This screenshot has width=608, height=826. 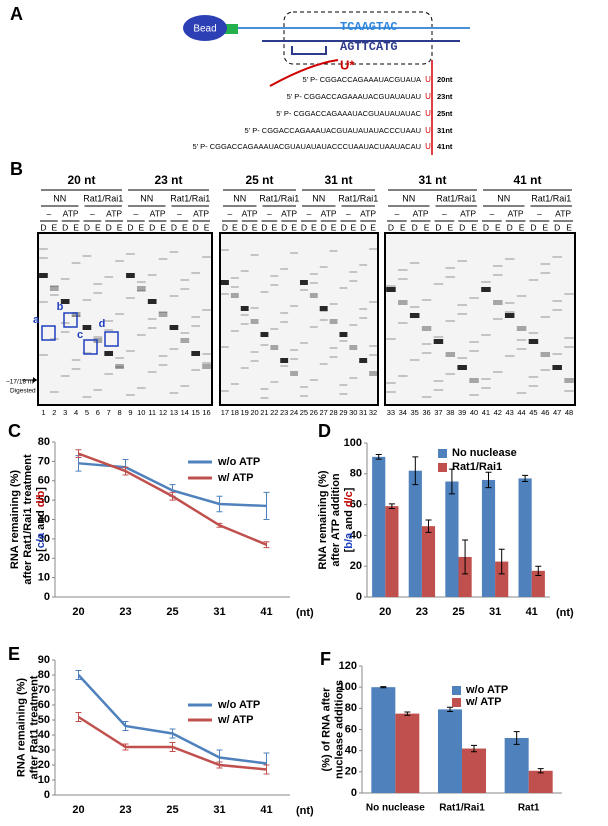 What do you see at coordinates (333, 412) in the screenshot?
I see `lane-number: 28` at bounding box center [333, 412].